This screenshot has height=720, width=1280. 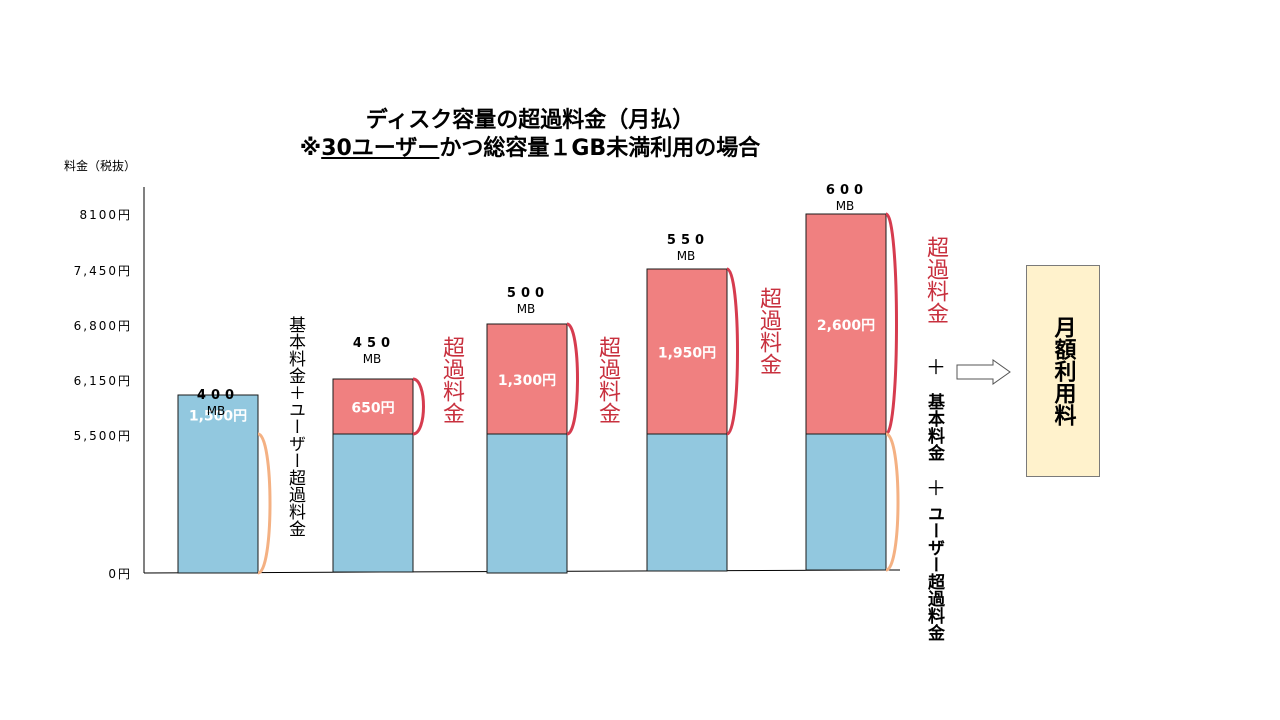 What do you see at coordinates (102, 326) in the screenshot?
I see `y-tick-6800: 6,800円` at bounding box center [102, 326].